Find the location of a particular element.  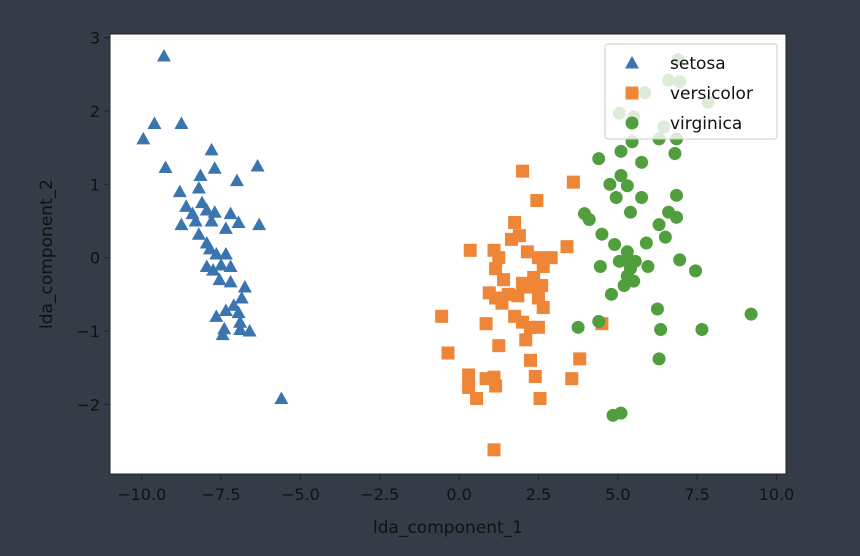

legend: setosa versicolor virginica is located at coordinates (691, 91).